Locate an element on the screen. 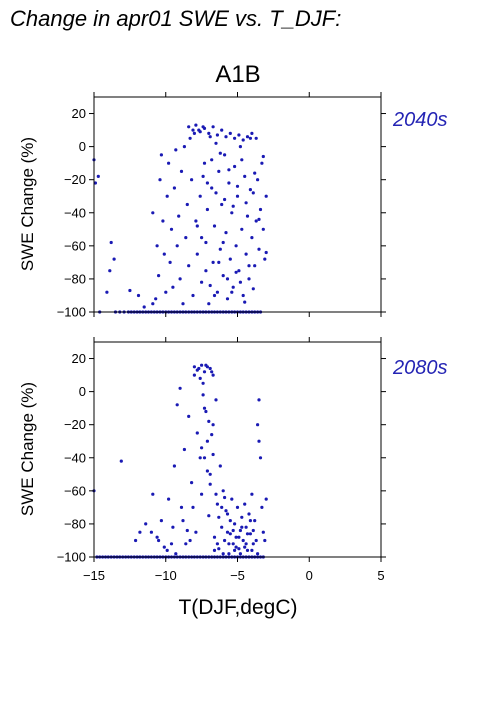  y-tick-label-2080s: −60 is located at coordinates (75, 490).